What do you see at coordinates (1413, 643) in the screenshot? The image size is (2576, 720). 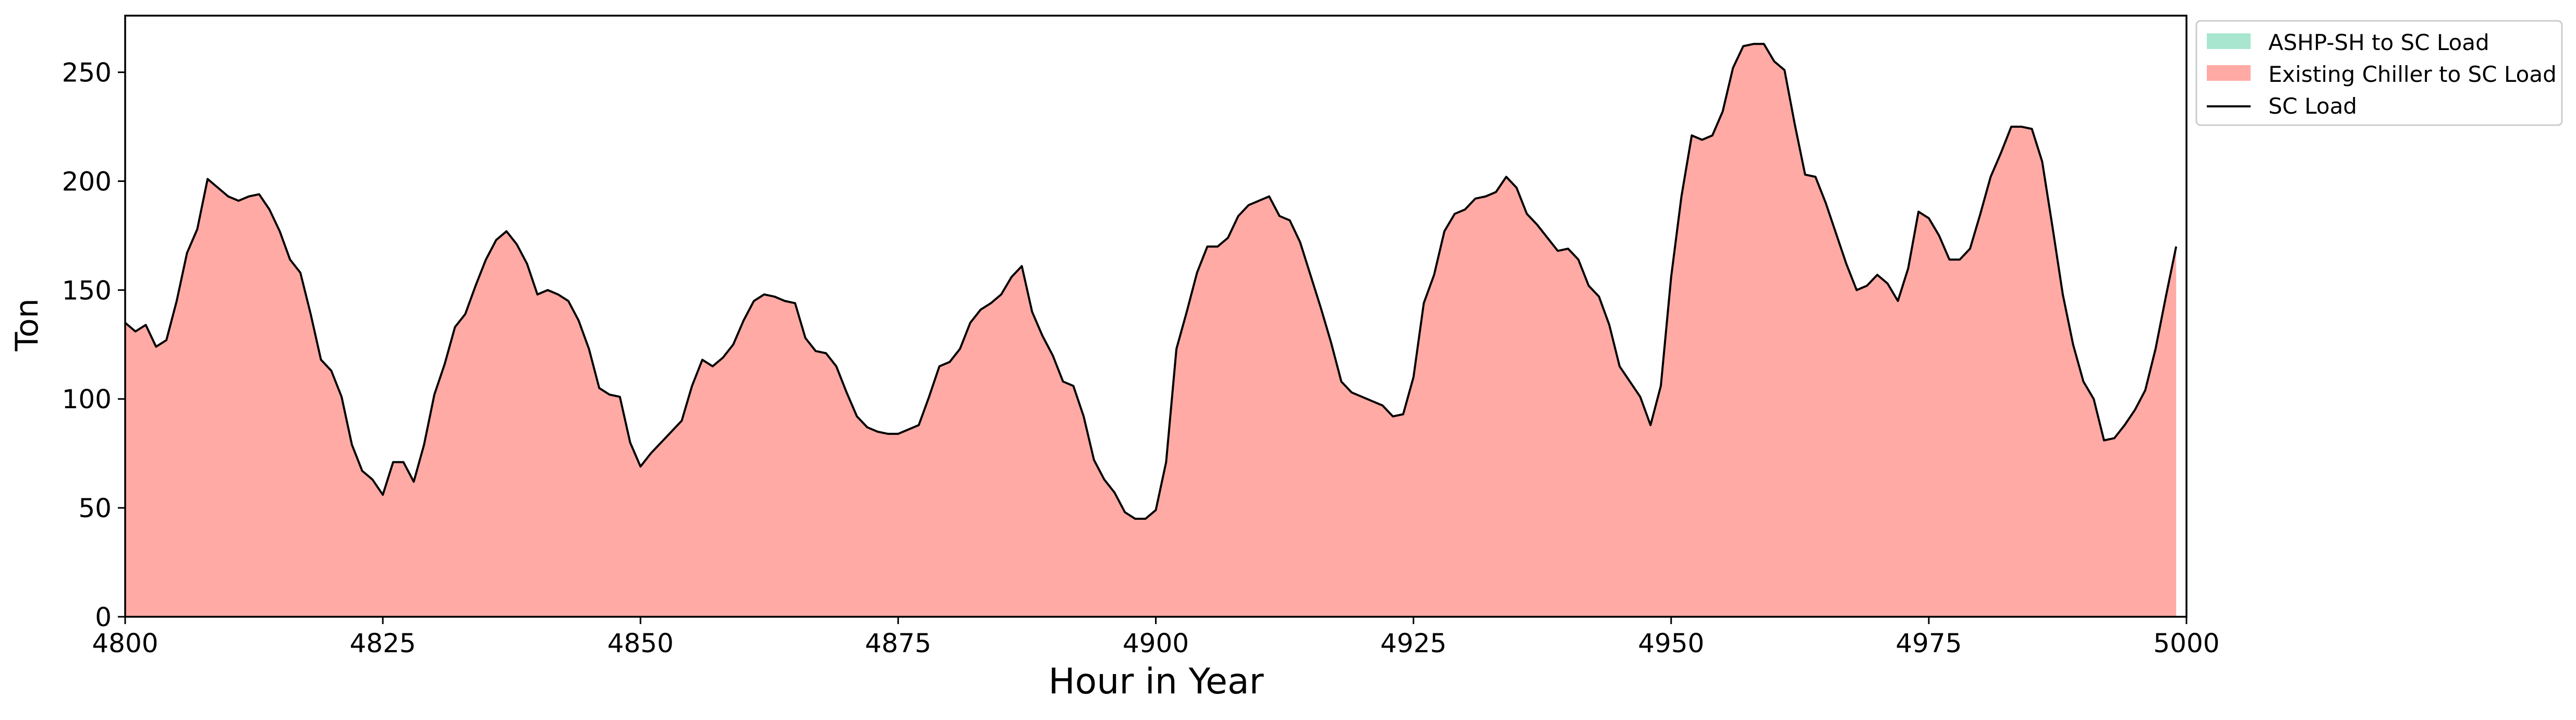 I see `x-tick-label: 4925` at bounding box center [1413, 643].